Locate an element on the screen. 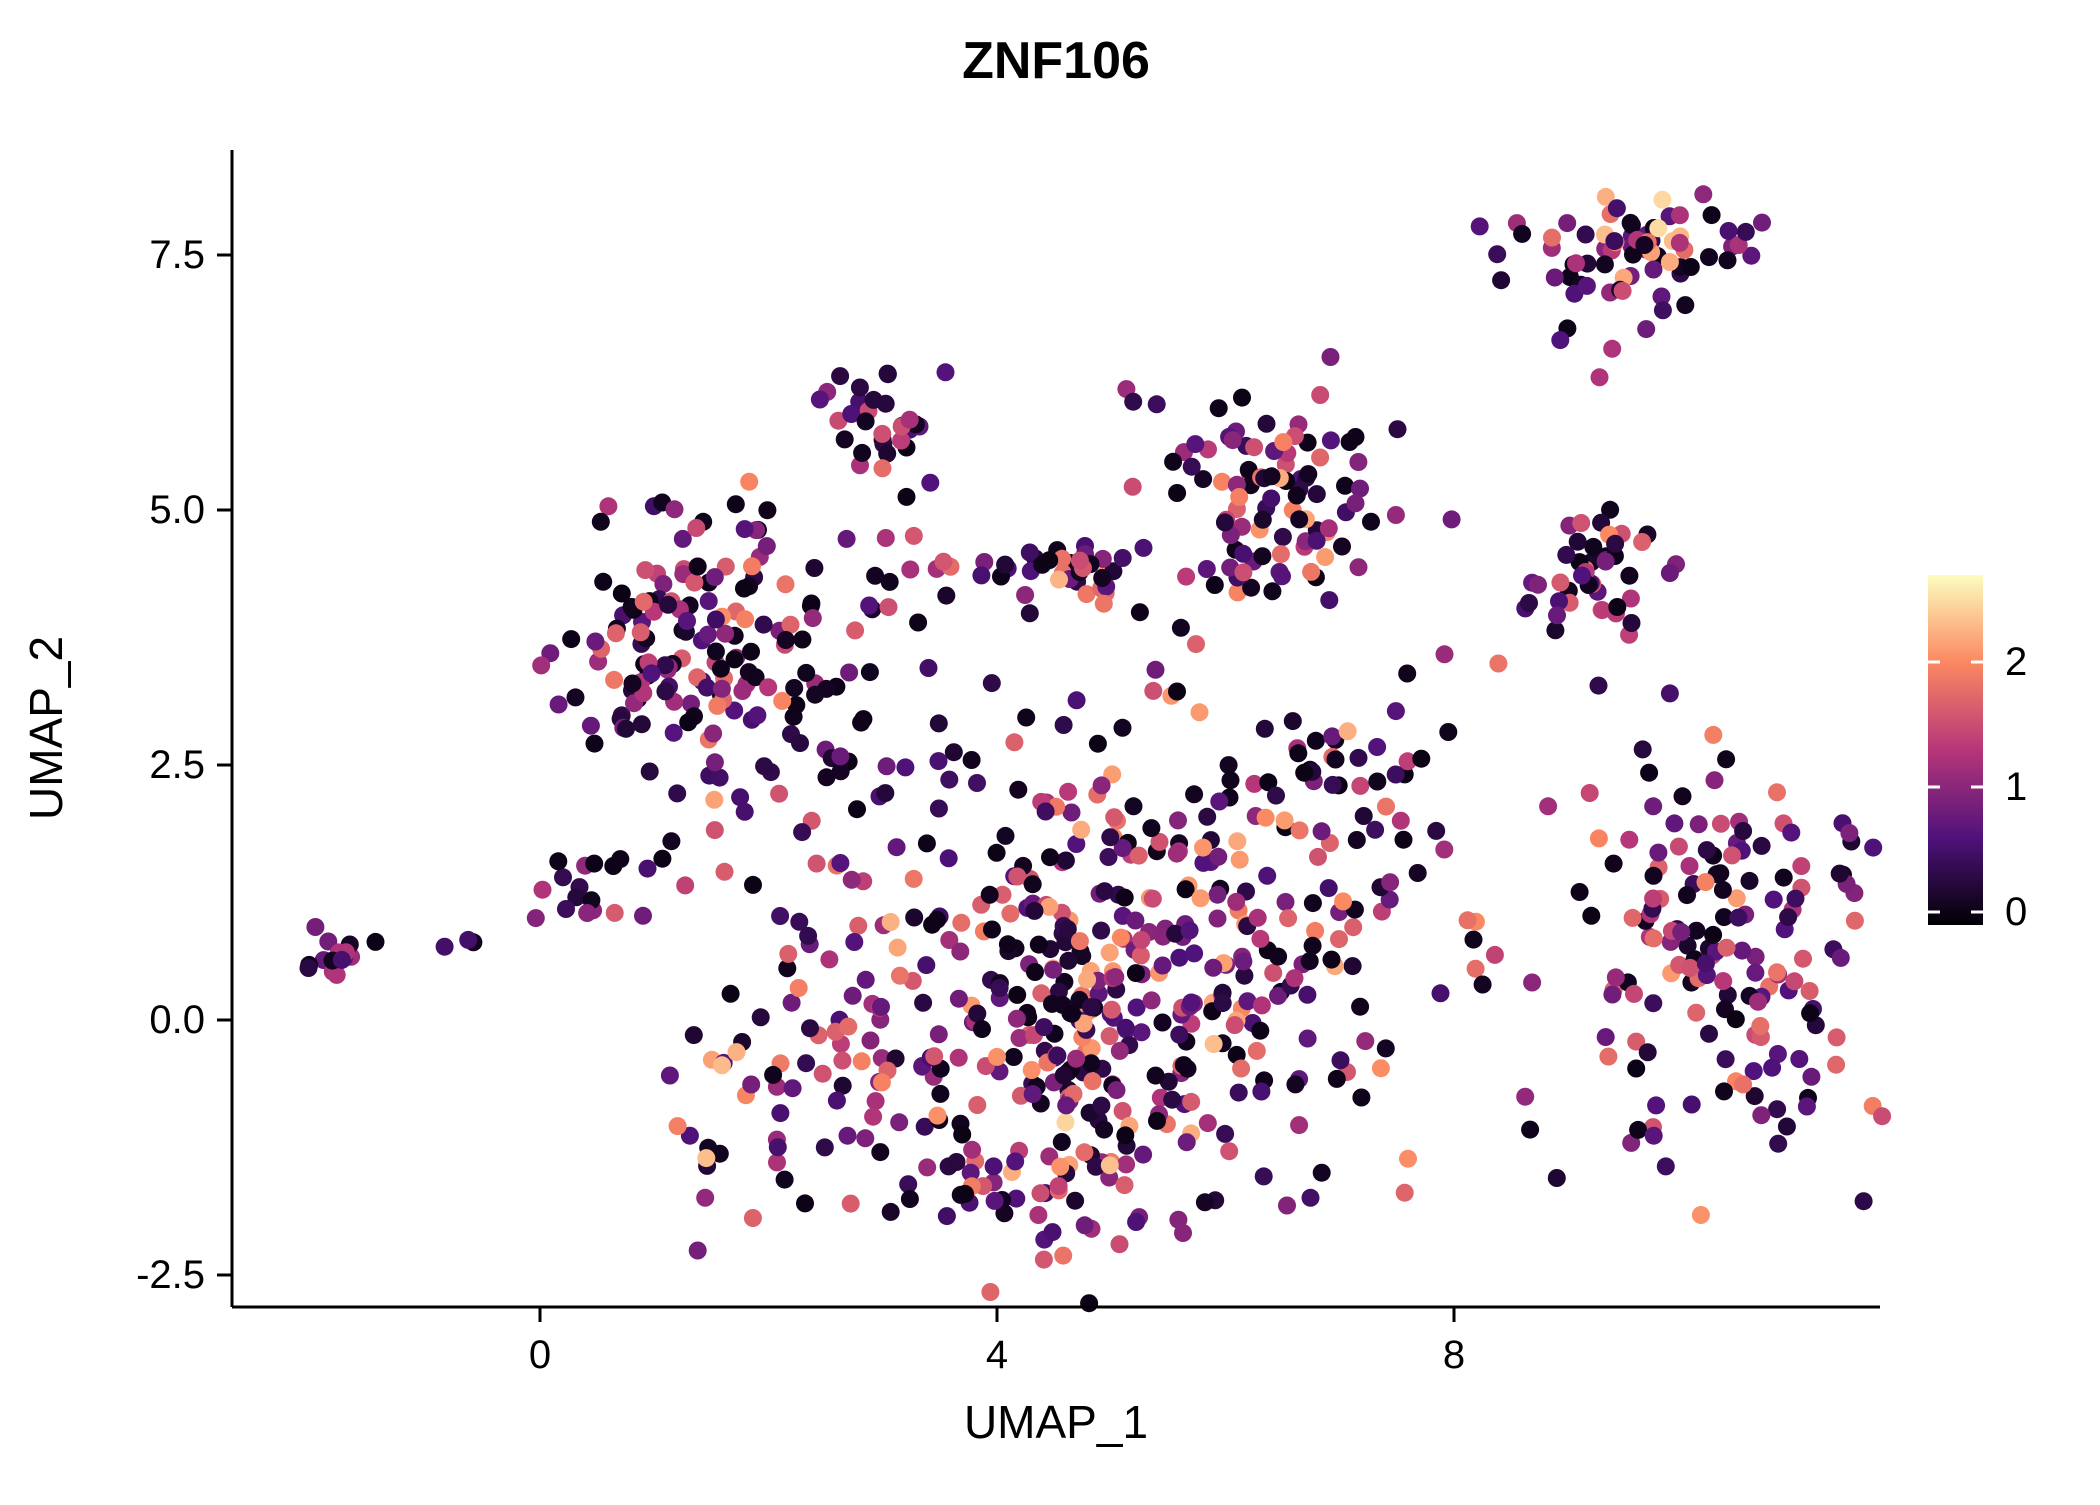  x-tick-label: 8 is located at coordinates (1454, 1355).